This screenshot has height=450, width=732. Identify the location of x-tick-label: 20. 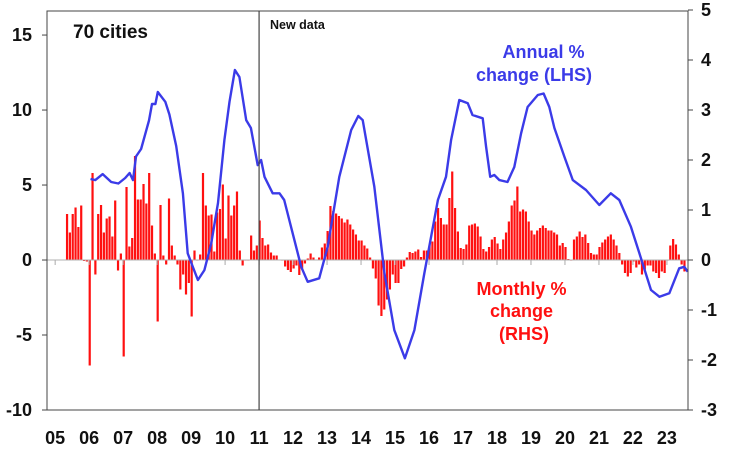
(565, 438).